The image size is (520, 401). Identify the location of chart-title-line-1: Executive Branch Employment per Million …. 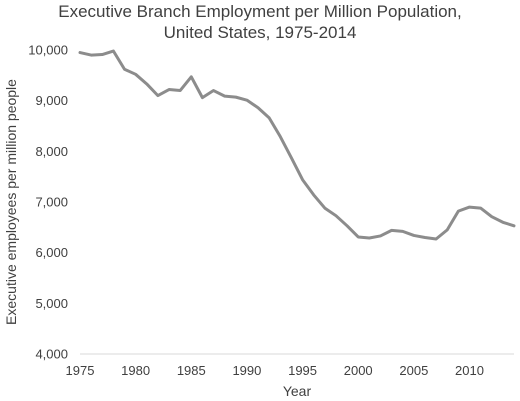
(259, 11).